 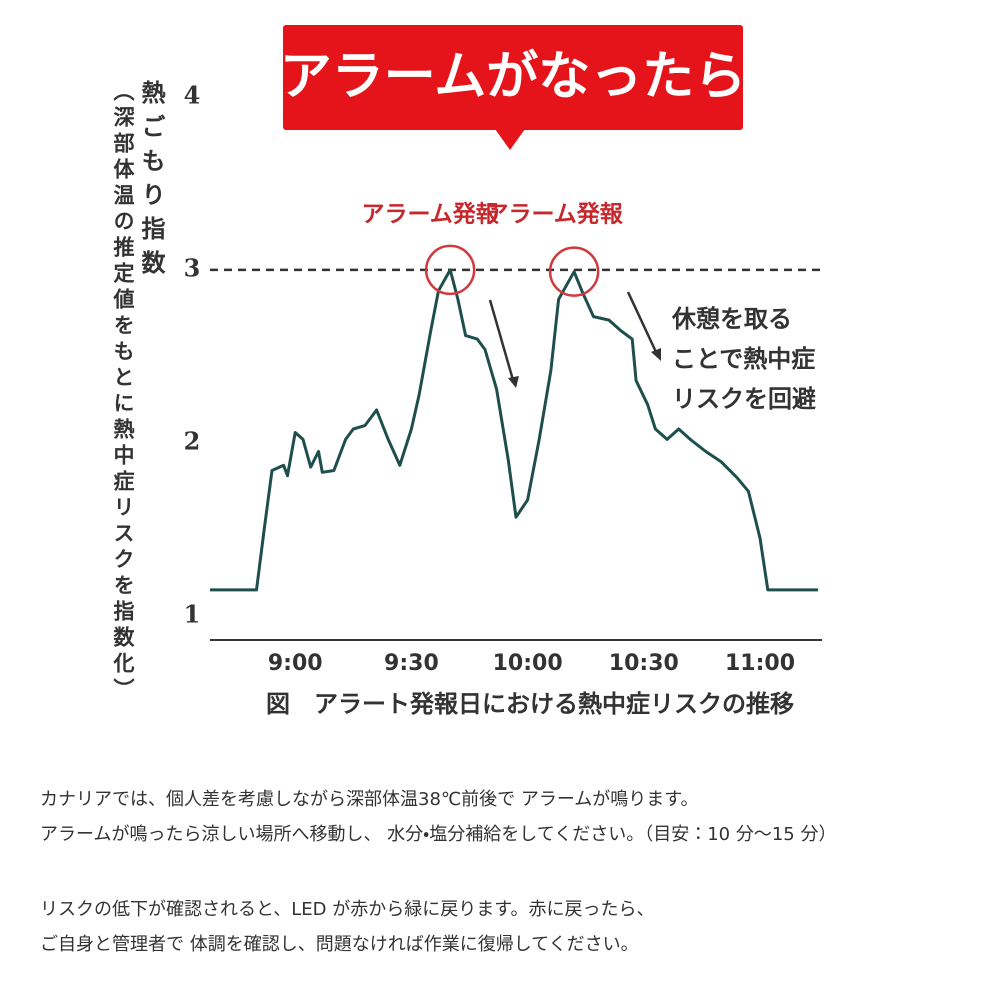 I want to click on x-tick-label: 10:00, so click(x=528, y=663).